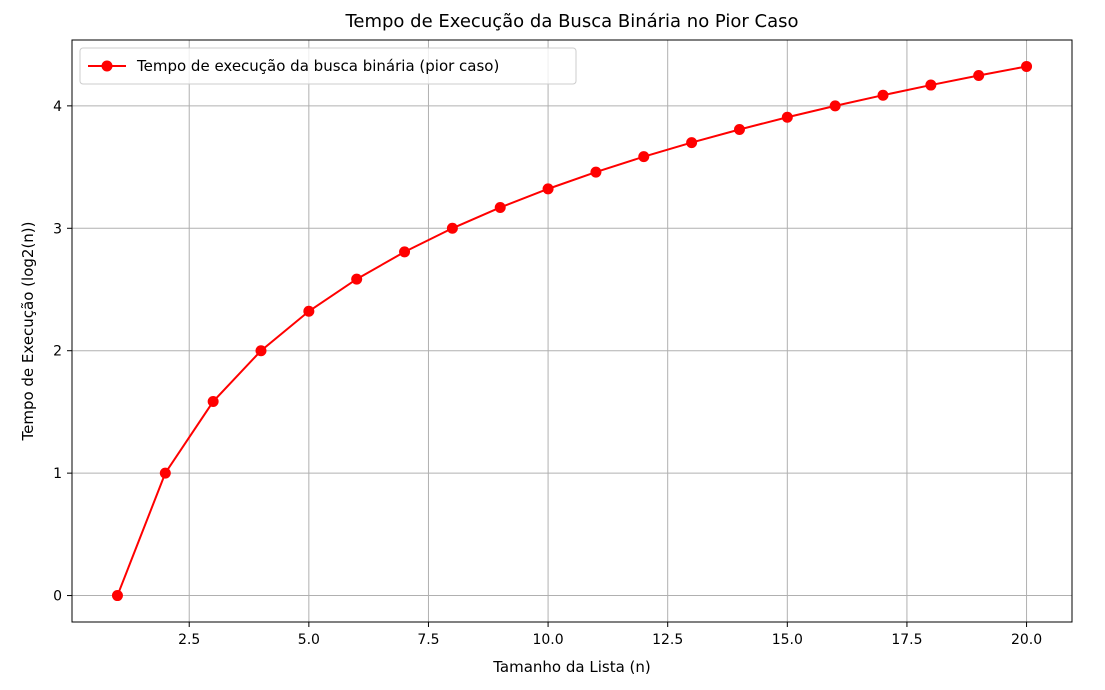  What do you see at coordinates (1026, 640) in the screenshot?
I see `x-tick-label: 20.0` at bounding box center [1026, 640].